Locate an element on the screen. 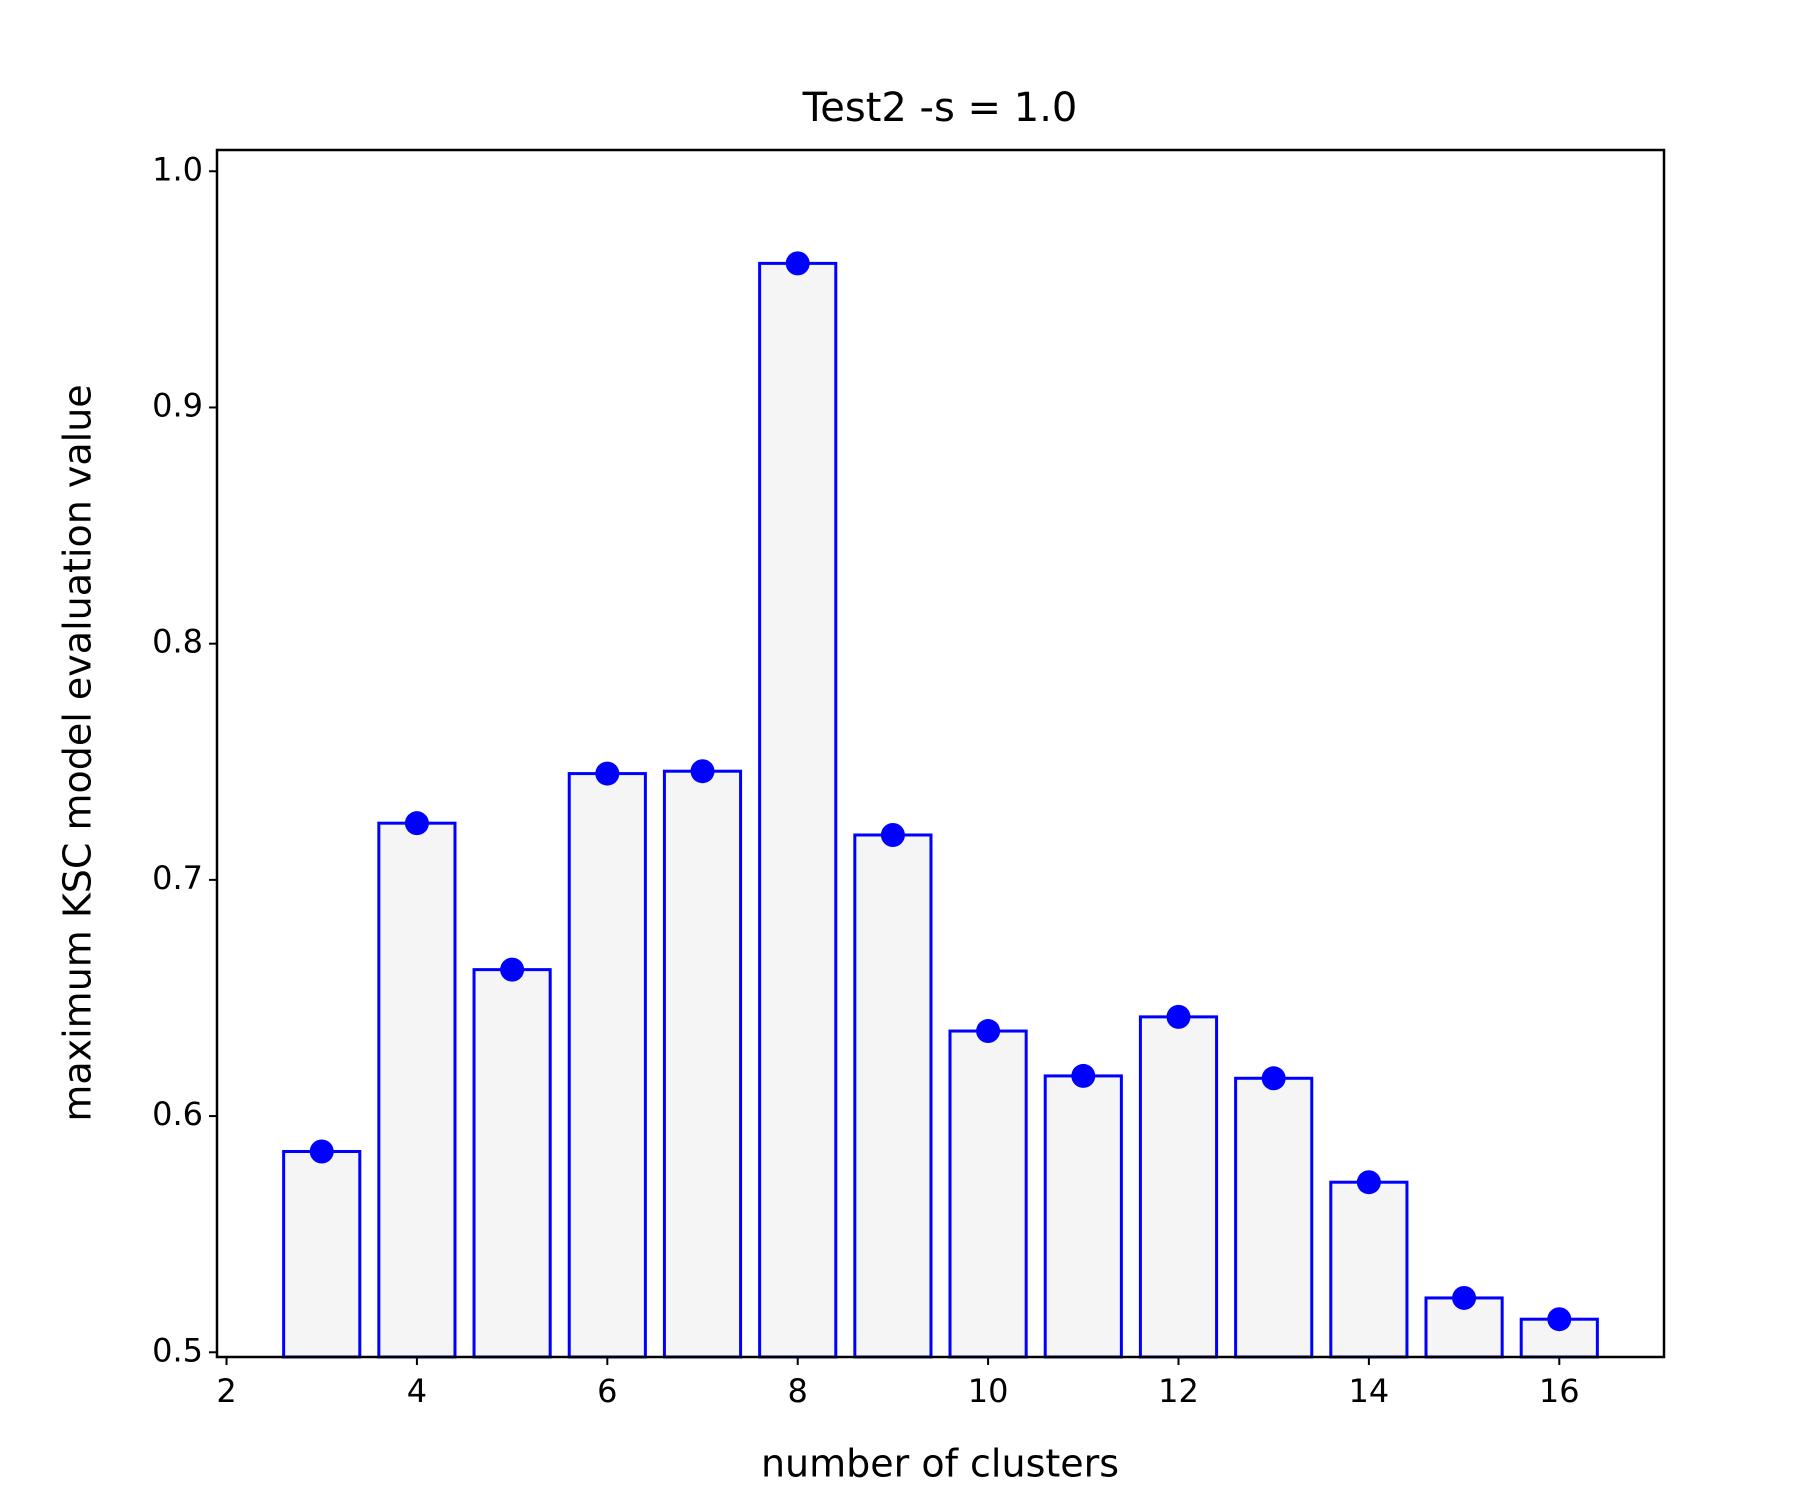  y-axis-label: maximum KSC model evaluation value is located at coordinates (78, 752).